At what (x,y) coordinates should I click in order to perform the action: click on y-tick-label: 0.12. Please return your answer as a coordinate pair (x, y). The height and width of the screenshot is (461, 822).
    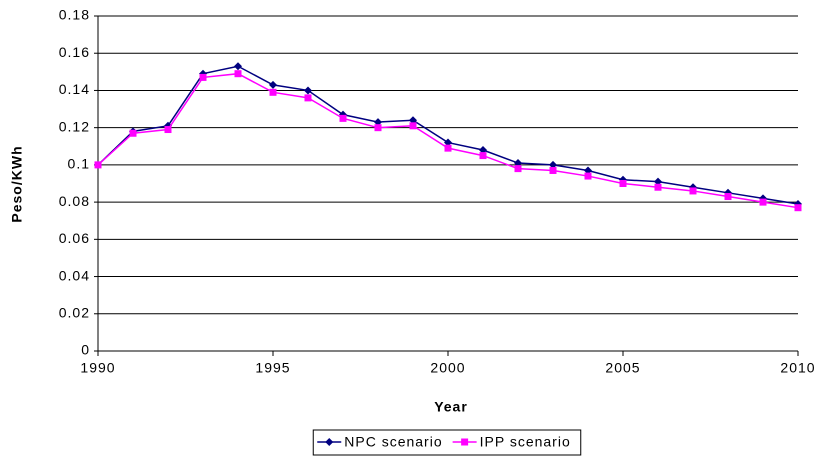
    Looking at the image, I should click on (74, 126).